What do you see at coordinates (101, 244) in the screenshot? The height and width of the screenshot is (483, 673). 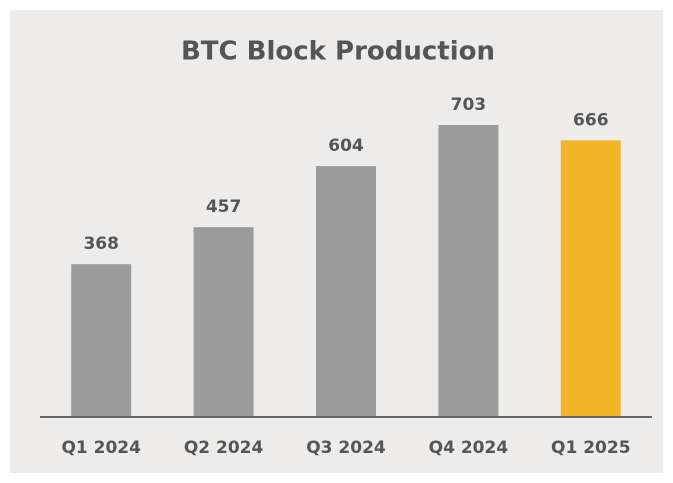 I see `value-label: 368` at bounding box center [101, 244].